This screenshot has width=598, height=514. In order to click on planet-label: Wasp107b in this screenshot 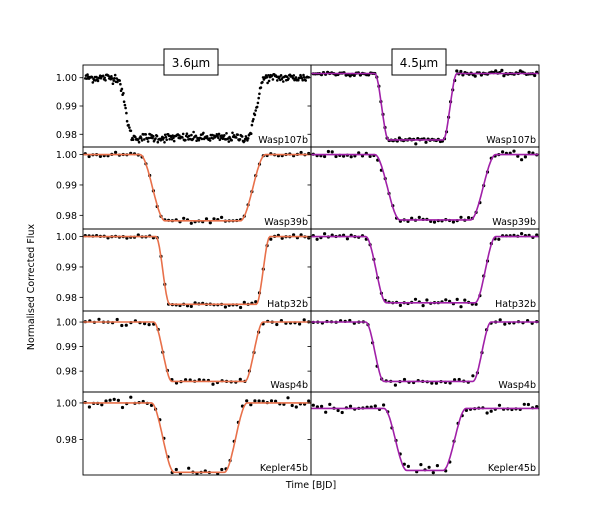, I will do `click(283, 140)`.